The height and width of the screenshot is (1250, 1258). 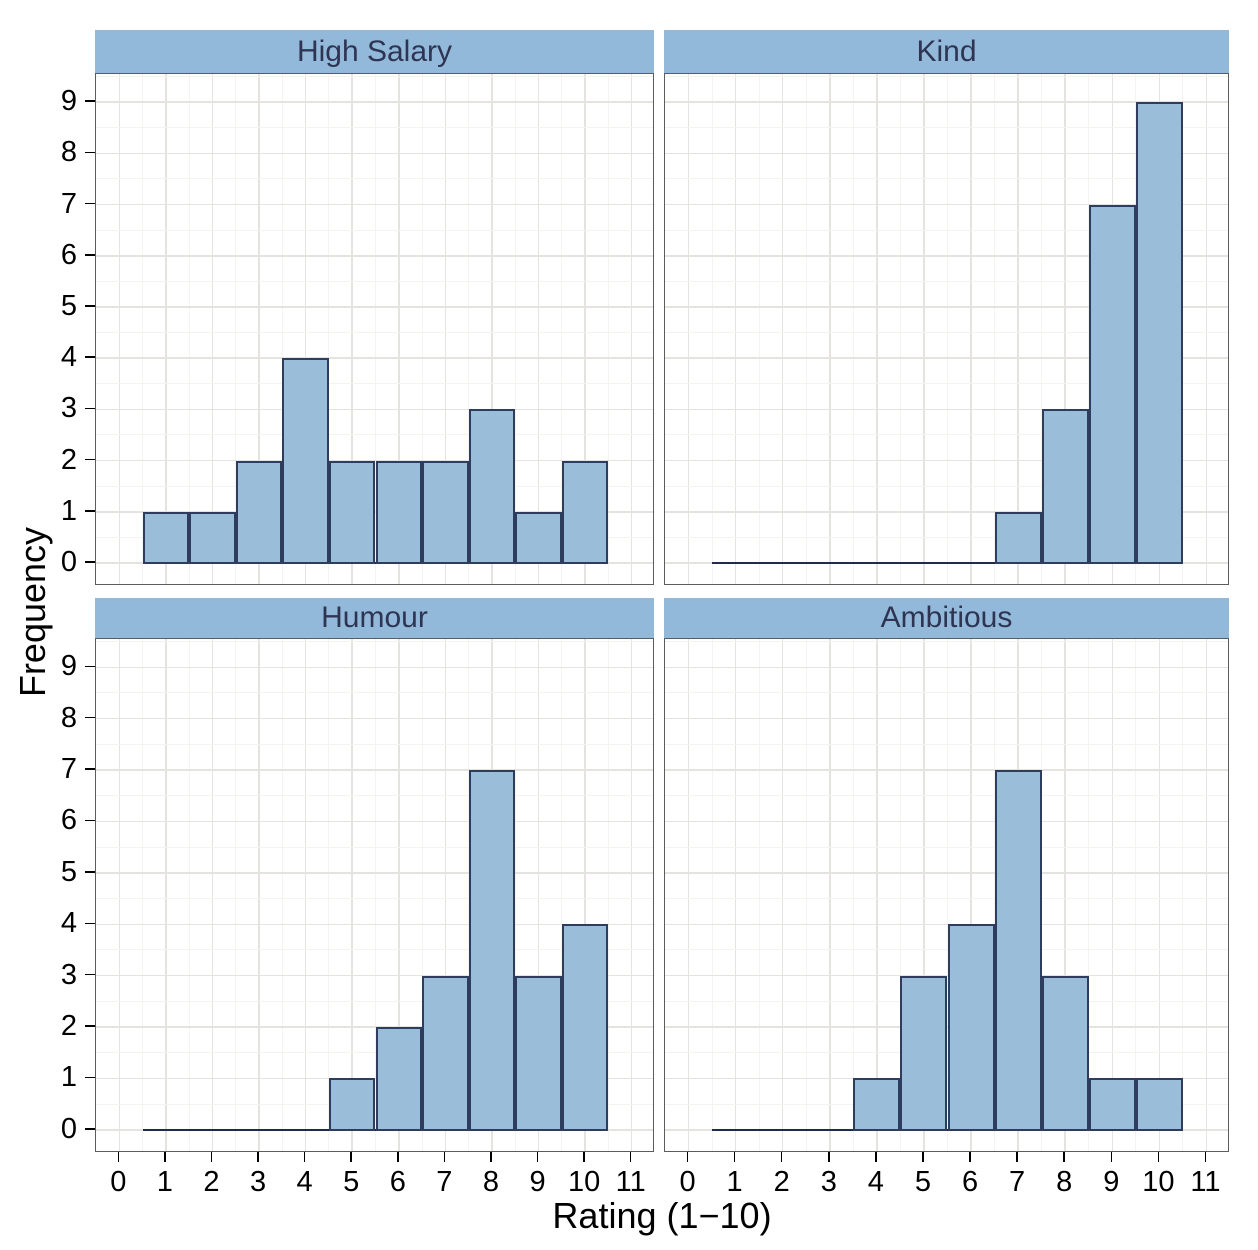 I want to click on y-tick-label: 1, so click(x=68, y=510).